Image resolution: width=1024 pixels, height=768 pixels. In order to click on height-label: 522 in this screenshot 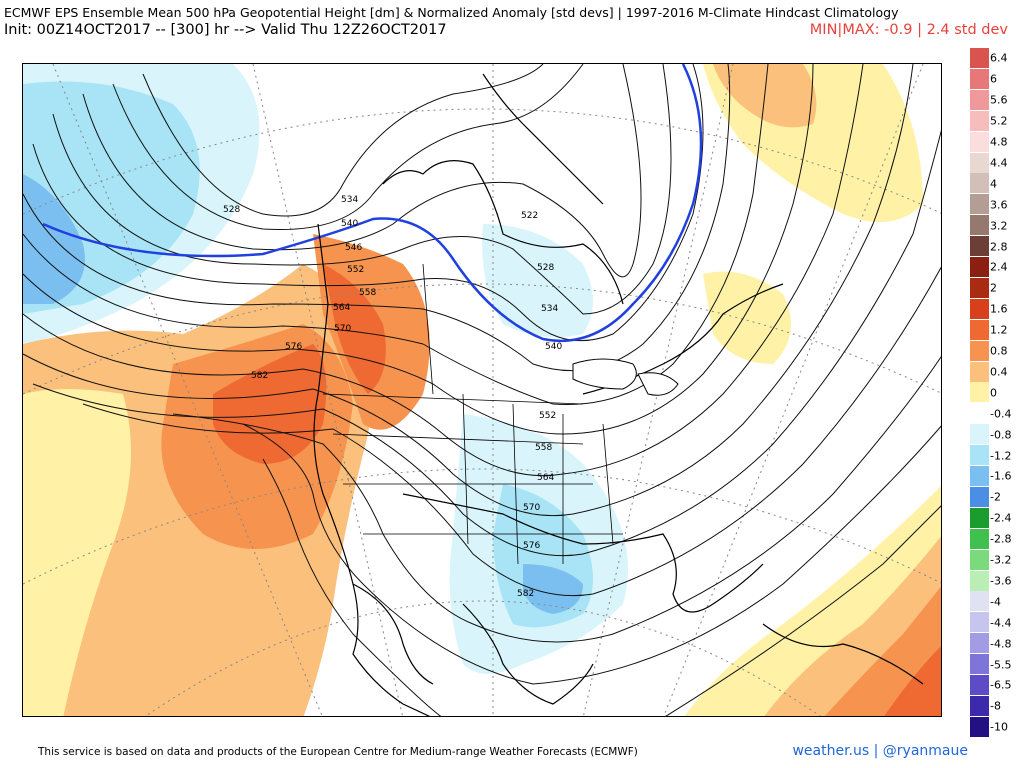, I will do `click(529, 216)`.